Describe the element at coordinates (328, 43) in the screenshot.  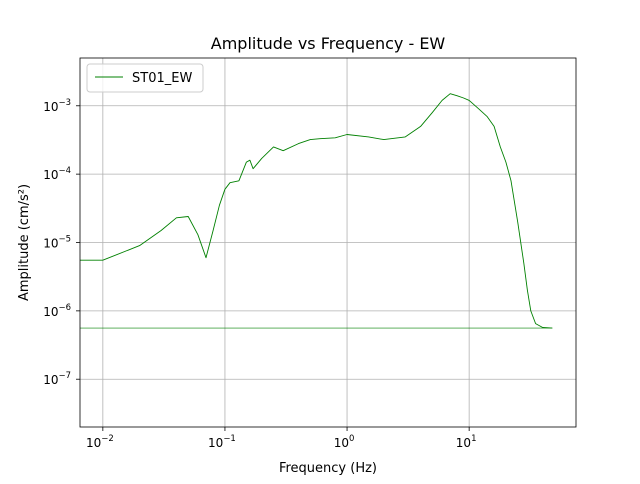
I see `chart-title: Amplitude vs Frequency - EW` at that location.